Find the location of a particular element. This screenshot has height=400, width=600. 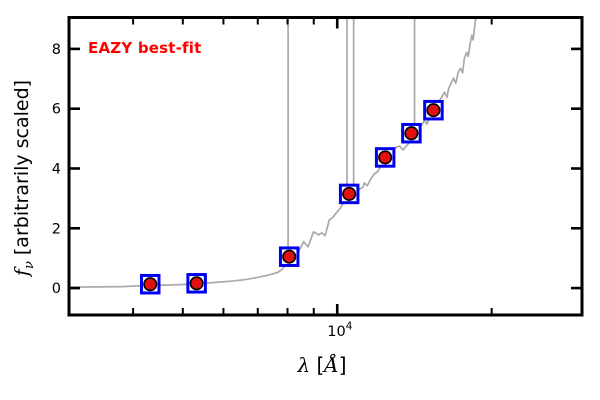

lambda-symbol: λ is located at coordinates (304, 365).